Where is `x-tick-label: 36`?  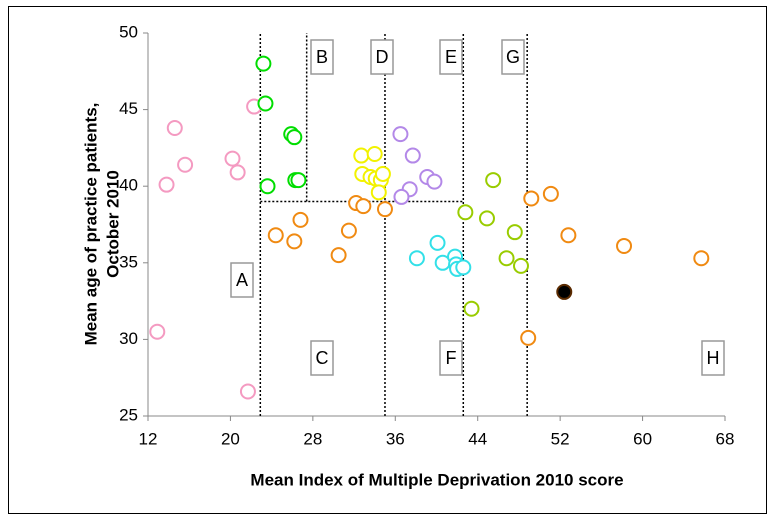
x-tick-label: 36 is located at coordinates (395, 438).